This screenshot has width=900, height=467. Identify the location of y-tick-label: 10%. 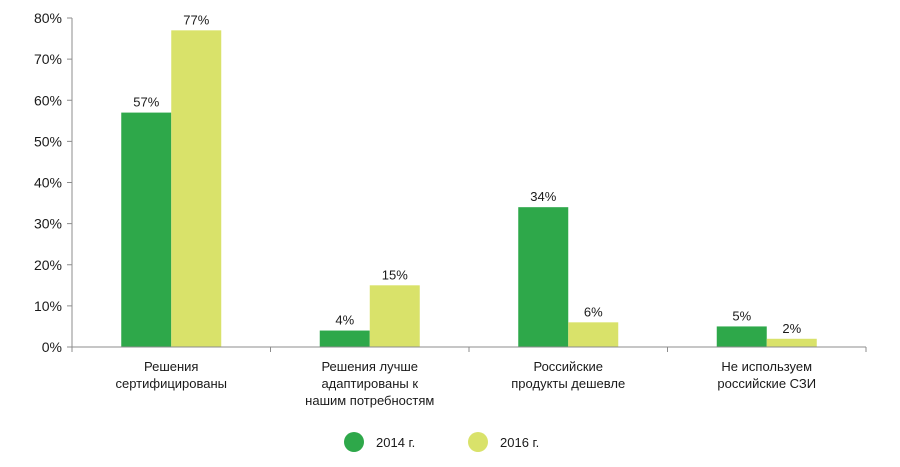
(48, 306).